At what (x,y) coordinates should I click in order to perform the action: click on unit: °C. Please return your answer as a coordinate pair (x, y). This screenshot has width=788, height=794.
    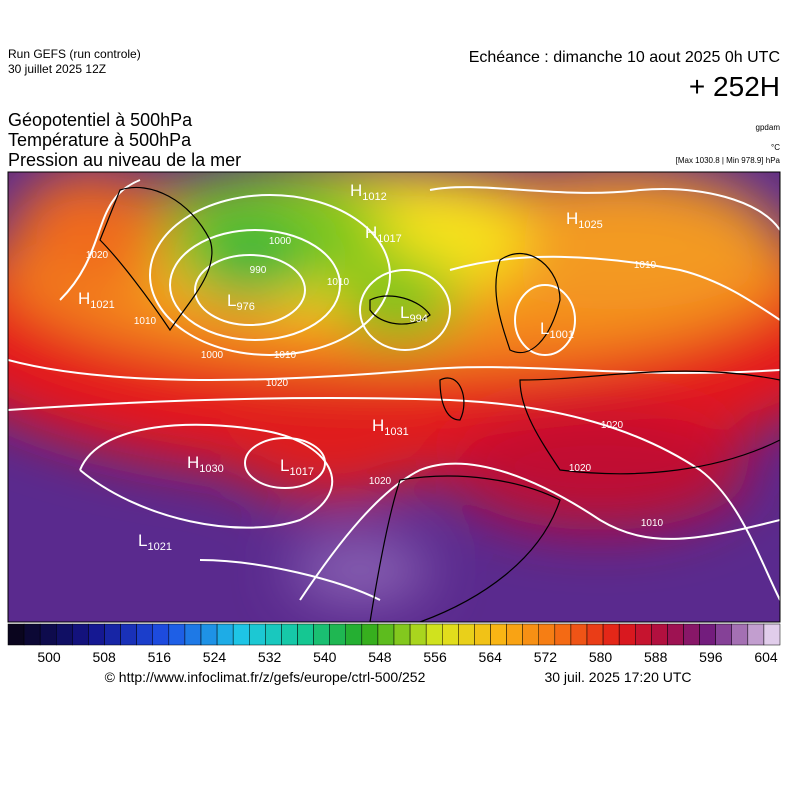
    Looking at the image, I should click on (775, 147).